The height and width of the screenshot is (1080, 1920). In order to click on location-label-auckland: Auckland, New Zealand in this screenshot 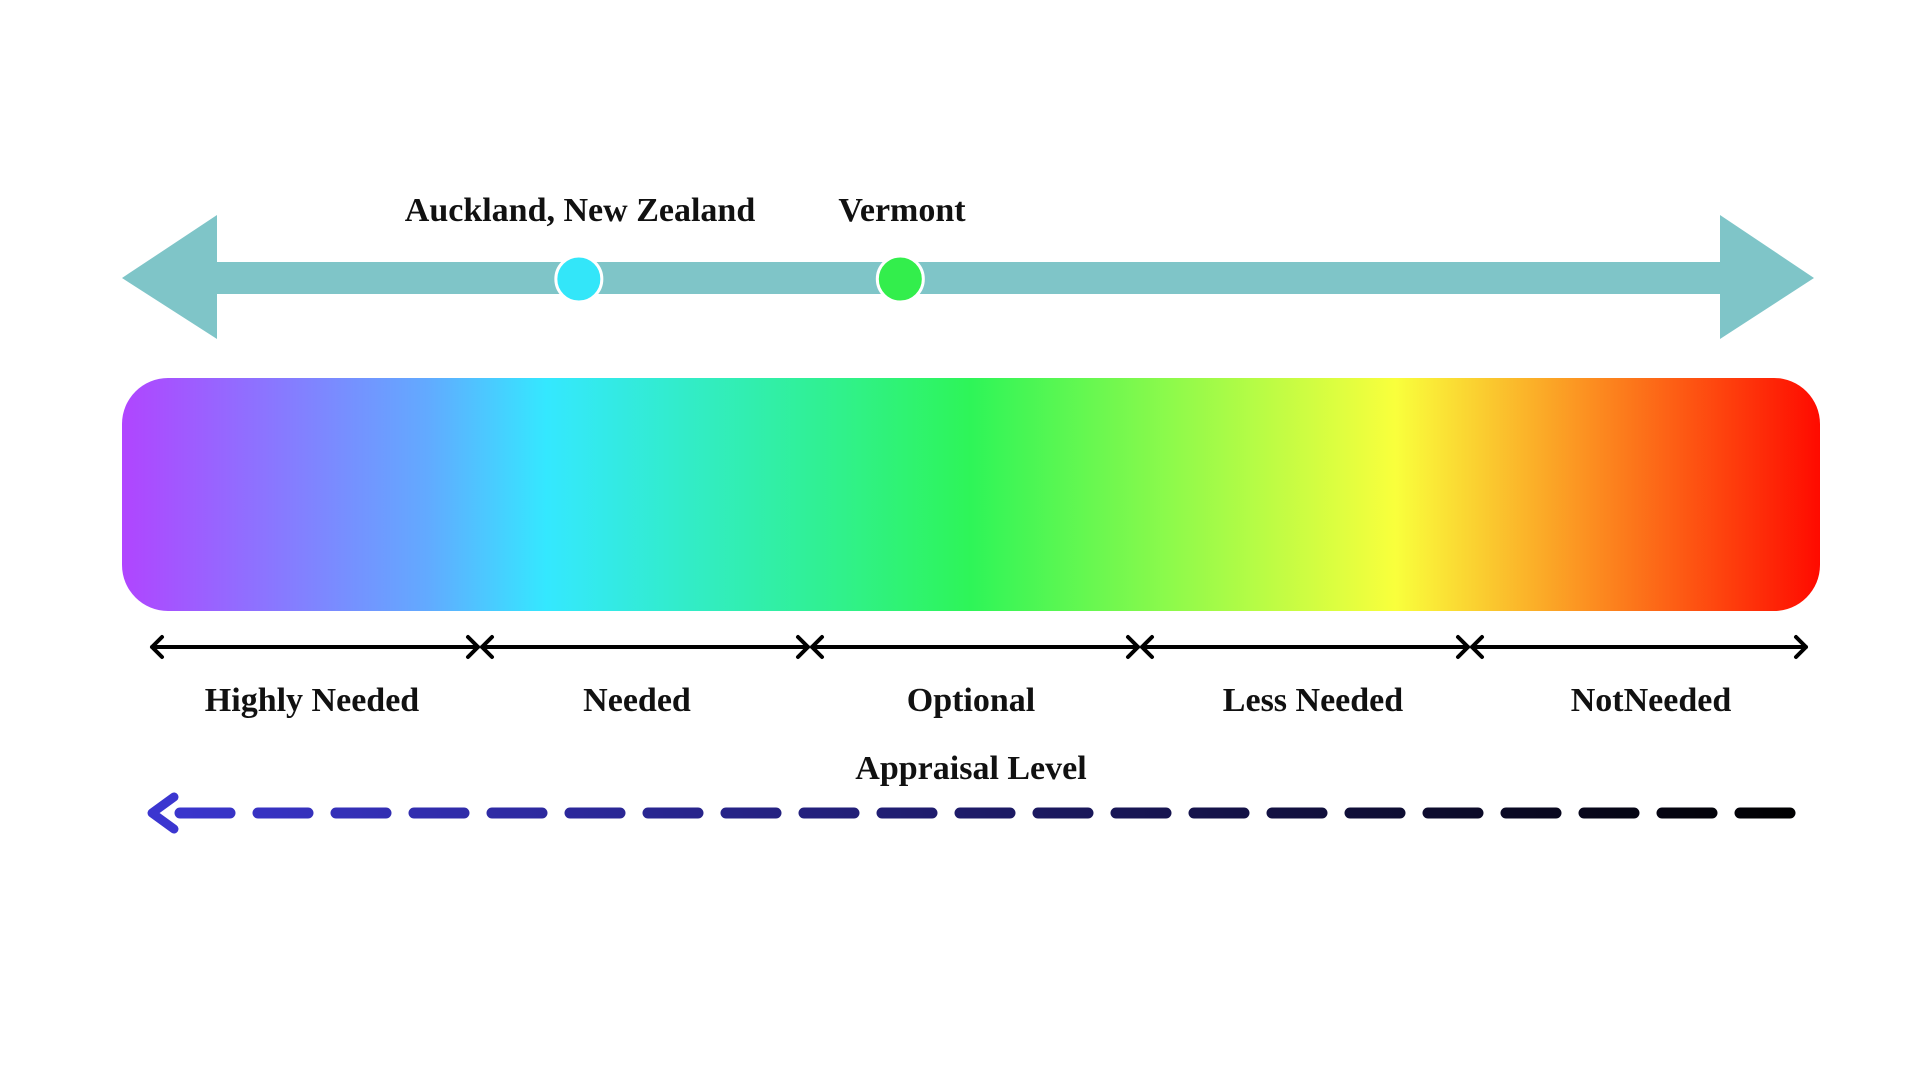, I will do `click(580, 210)`.